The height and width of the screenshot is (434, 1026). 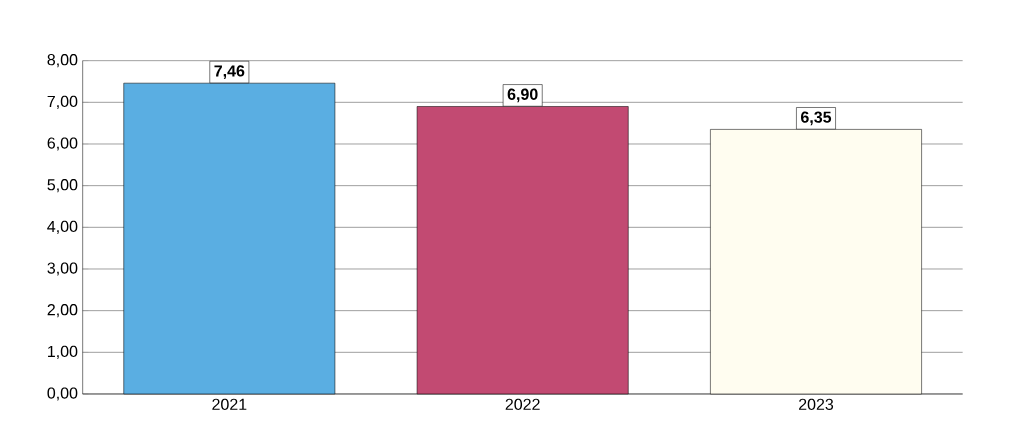 I want to click on x-tick-label: 2022, so click(x=522, y=404).